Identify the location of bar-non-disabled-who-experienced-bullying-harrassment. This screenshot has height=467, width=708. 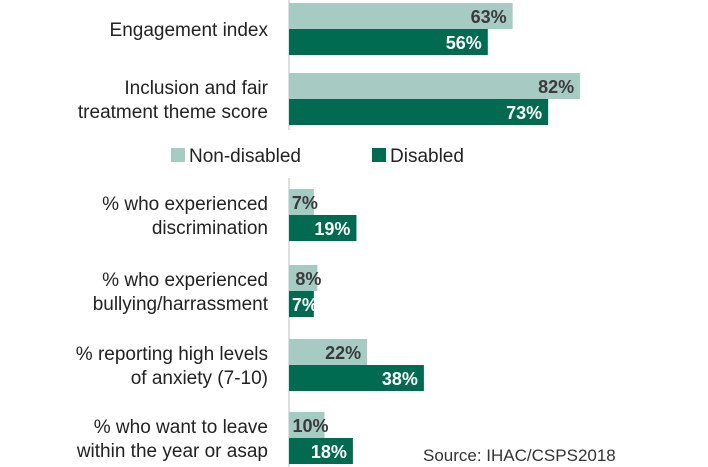
(303, 278).